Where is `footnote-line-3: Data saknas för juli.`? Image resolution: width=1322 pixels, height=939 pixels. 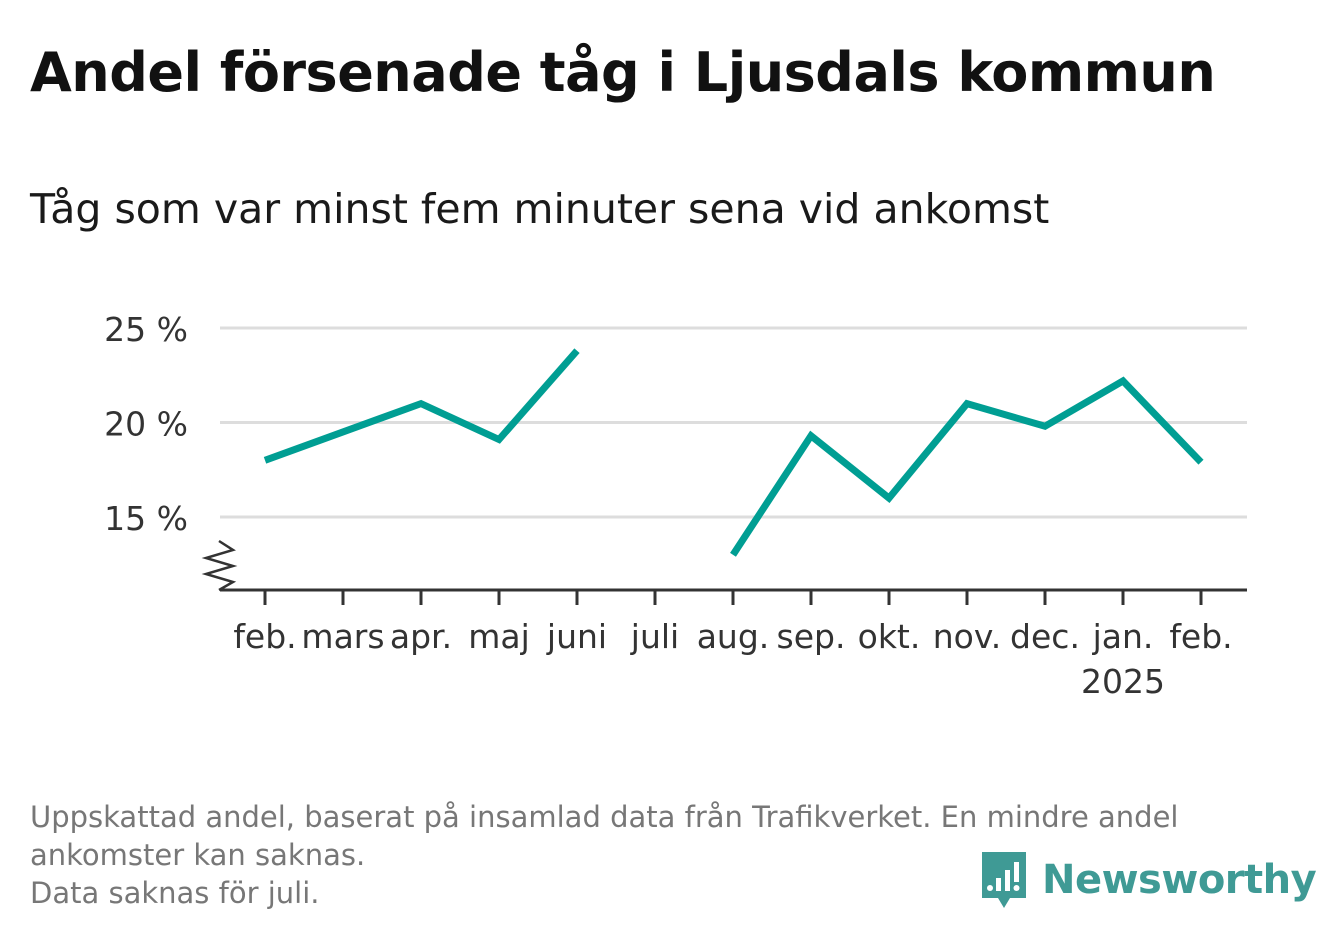
footnote-line-3: Data saknas för juli. is located at coordinates (175, 893).